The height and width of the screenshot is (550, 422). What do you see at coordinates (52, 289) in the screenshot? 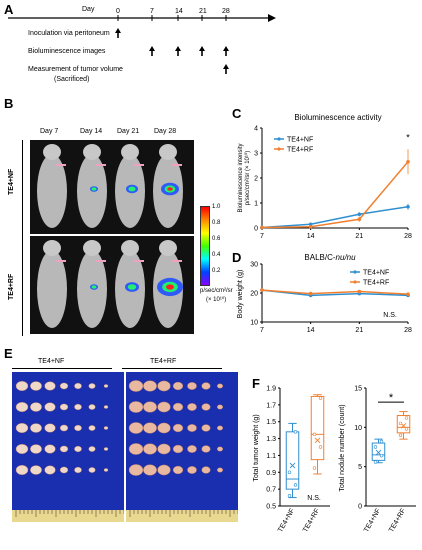
I see `mouse-body` at bounding box center [52, 289].